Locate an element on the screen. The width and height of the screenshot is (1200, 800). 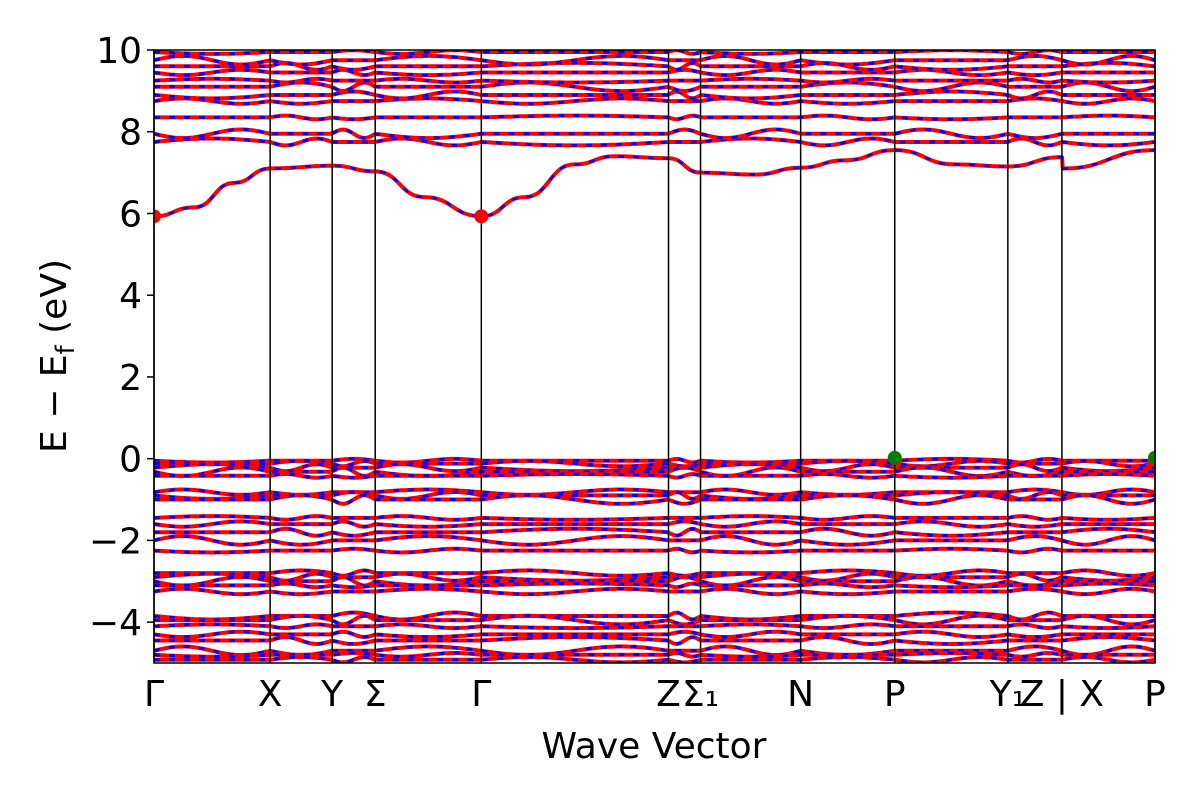
y-tick-label: 4 is located at coordinates (130, 296).